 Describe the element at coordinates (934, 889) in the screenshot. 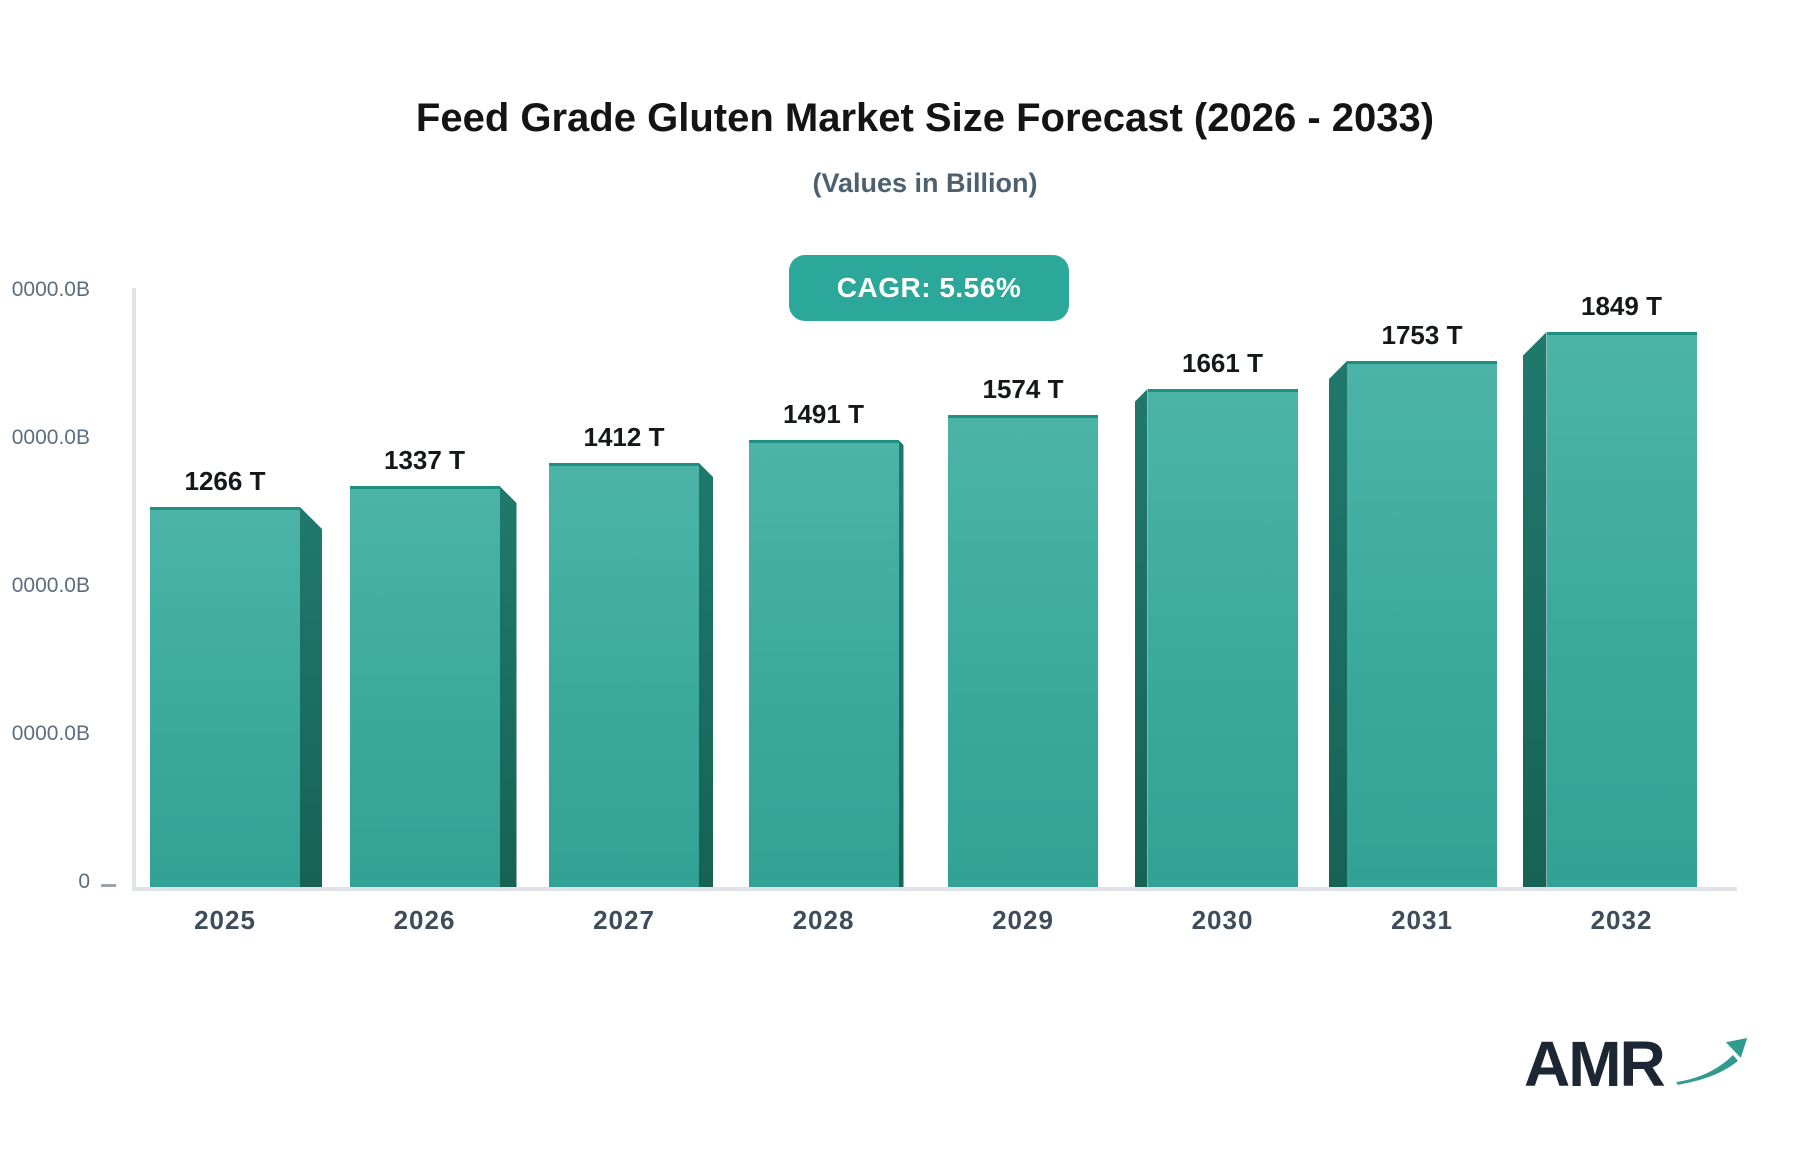

I see `x-axis-baseline` at that location.